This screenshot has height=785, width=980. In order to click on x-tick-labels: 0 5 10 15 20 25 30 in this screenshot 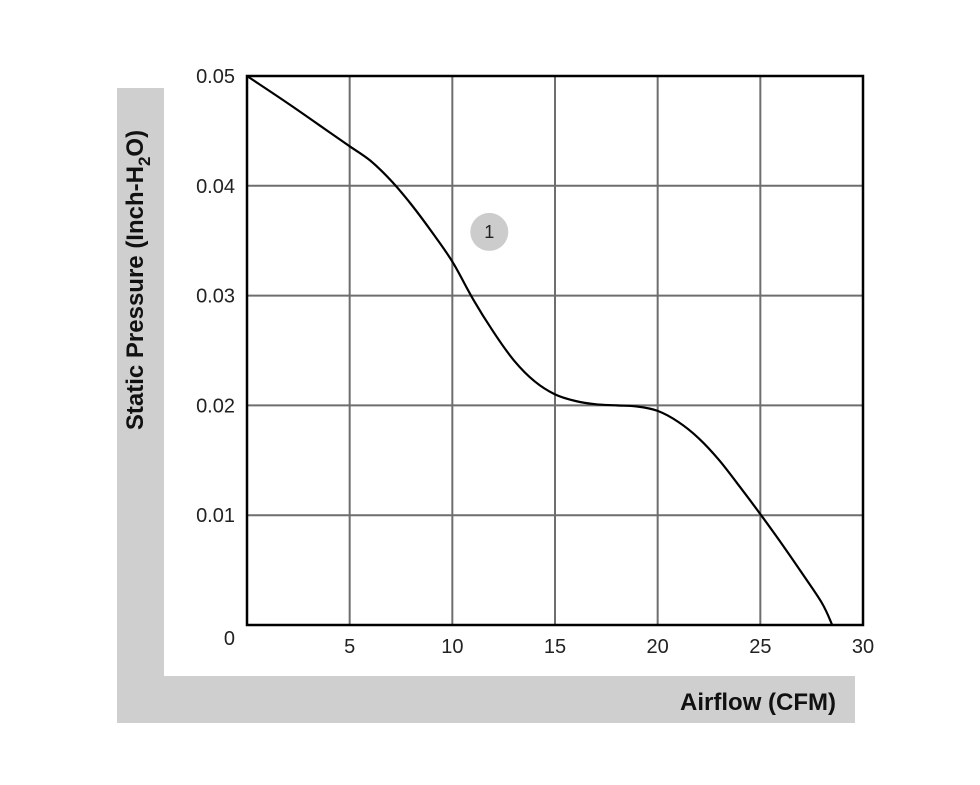, I will do `click(549, 643)`.